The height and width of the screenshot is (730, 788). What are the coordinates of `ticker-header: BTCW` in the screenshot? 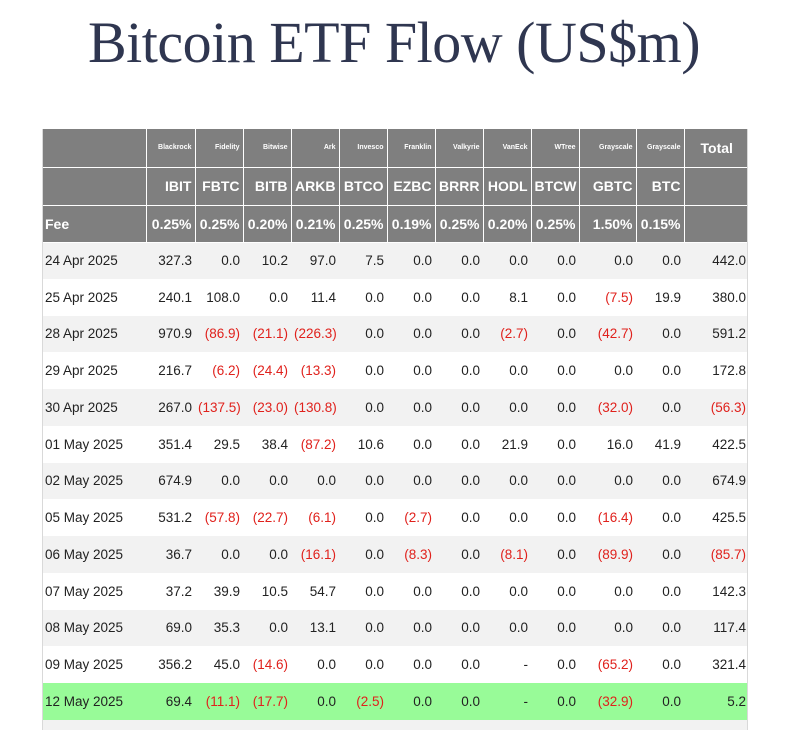 It's located at (555, 186).